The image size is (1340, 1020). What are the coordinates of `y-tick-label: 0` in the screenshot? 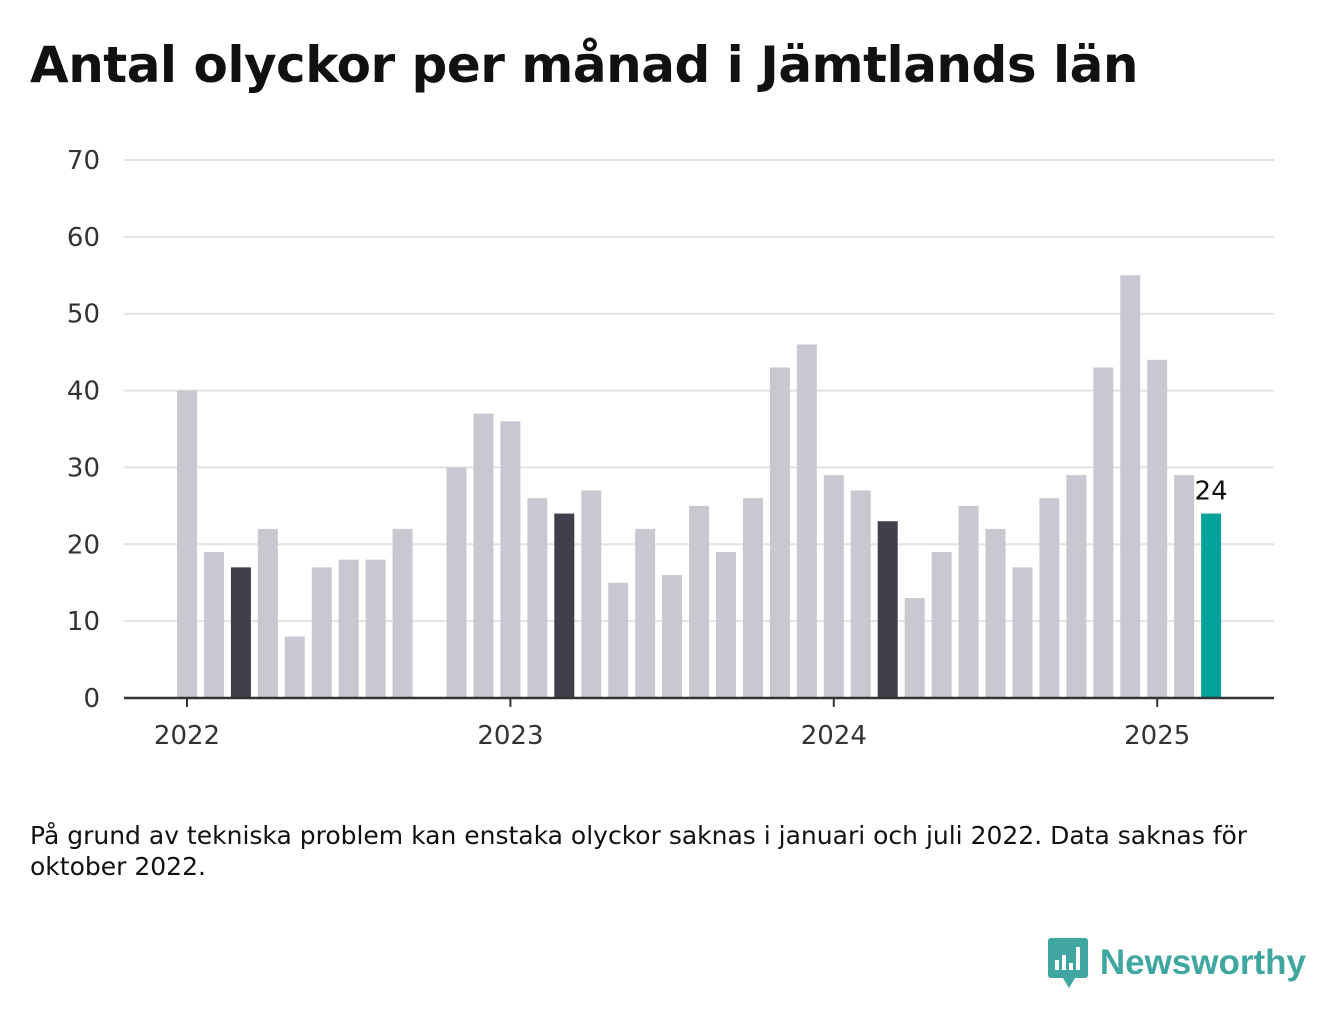 It's located at (91, 699).